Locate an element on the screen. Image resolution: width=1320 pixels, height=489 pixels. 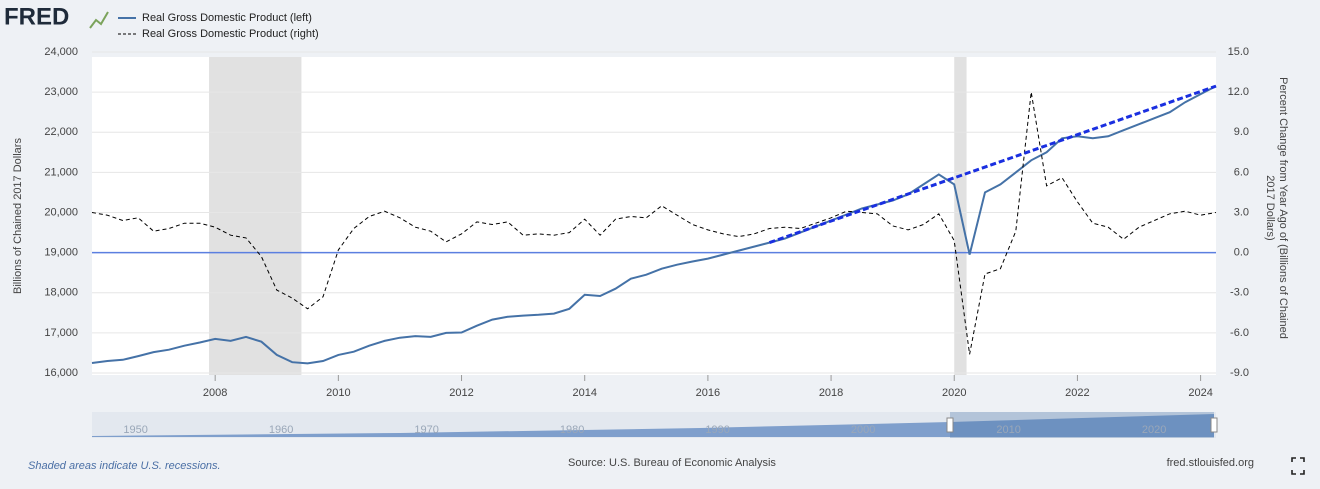
y-tick-label: 18,000 is located at coordinates (61, 293).